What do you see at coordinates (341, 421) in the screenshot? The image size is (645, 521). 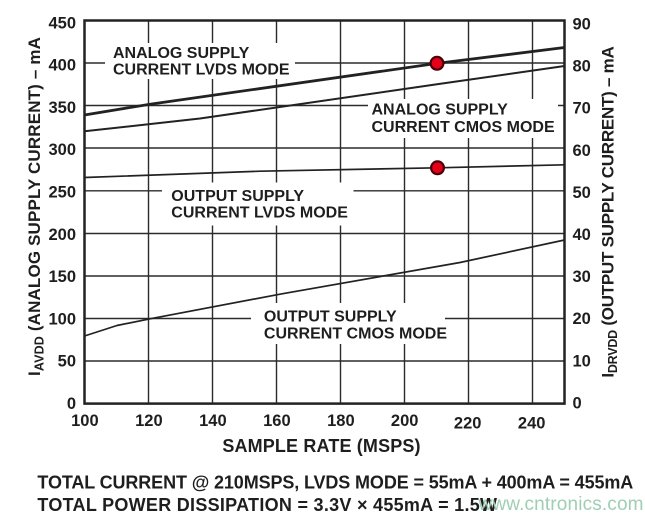 I see `svg-text: 180` at bounding box center [341, 421].